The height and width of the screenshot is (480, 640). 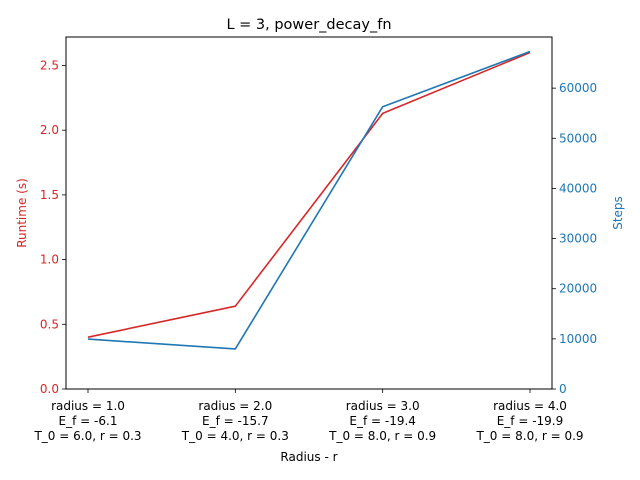 What do you see at coordinates (235, 436) in the screenshot?
I see `x-tick-label-line: T_0 = 4.0, r = 0.3` at bounding box center [235, 436].